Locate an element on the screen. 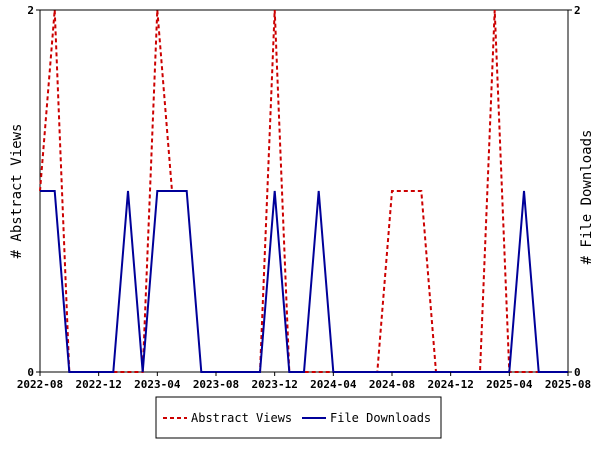 The image size is (600, 450). y-right-tick-label: 0 is located at coordinates (577, 372).